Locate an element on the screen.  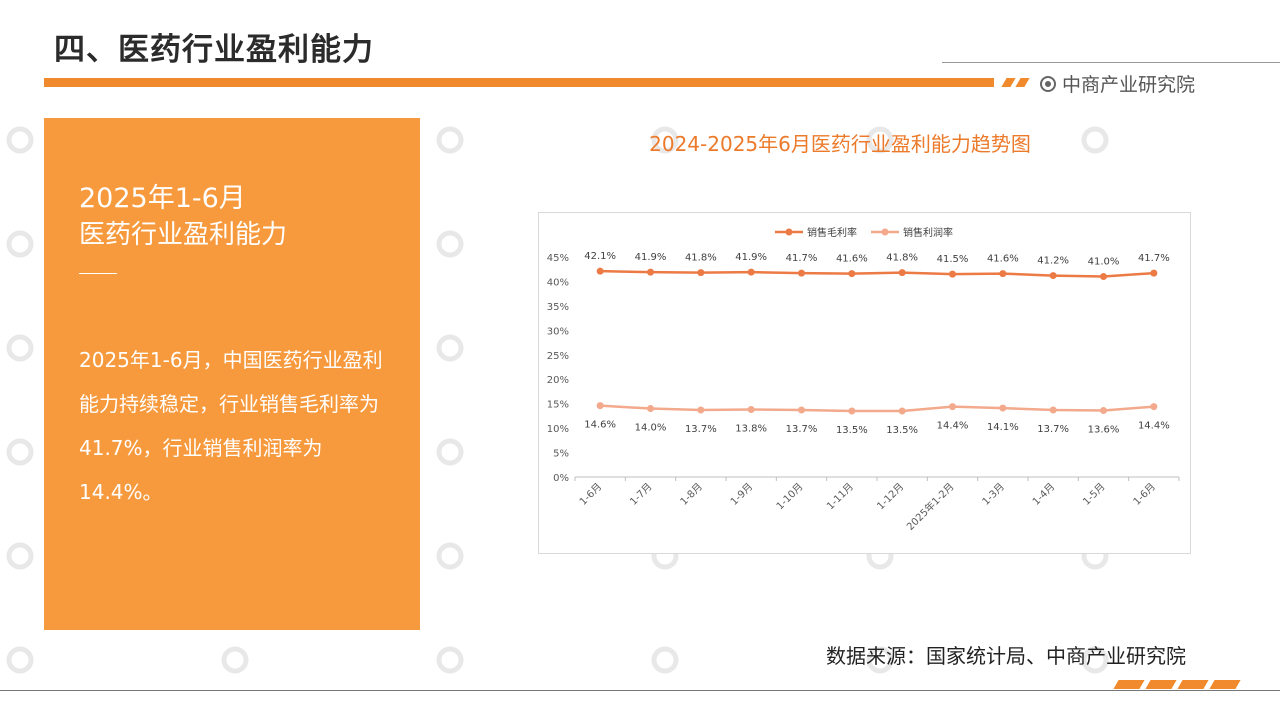
x-tick-label: 1-8月 is located at coordinates (691, 494).